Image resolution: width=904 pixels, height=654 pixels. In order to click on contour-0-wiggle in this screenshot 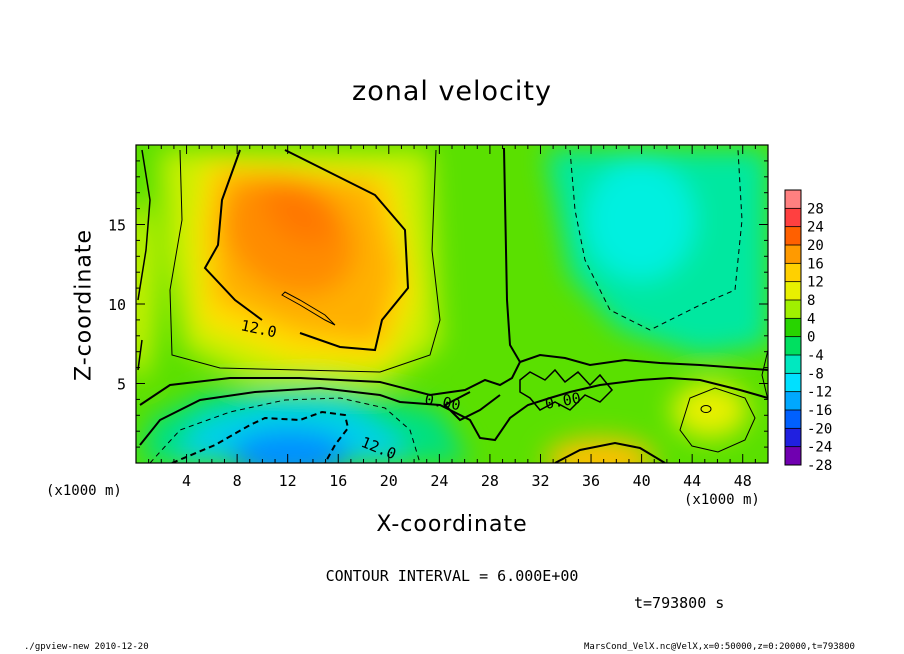, I will do `click(566, 389)`.